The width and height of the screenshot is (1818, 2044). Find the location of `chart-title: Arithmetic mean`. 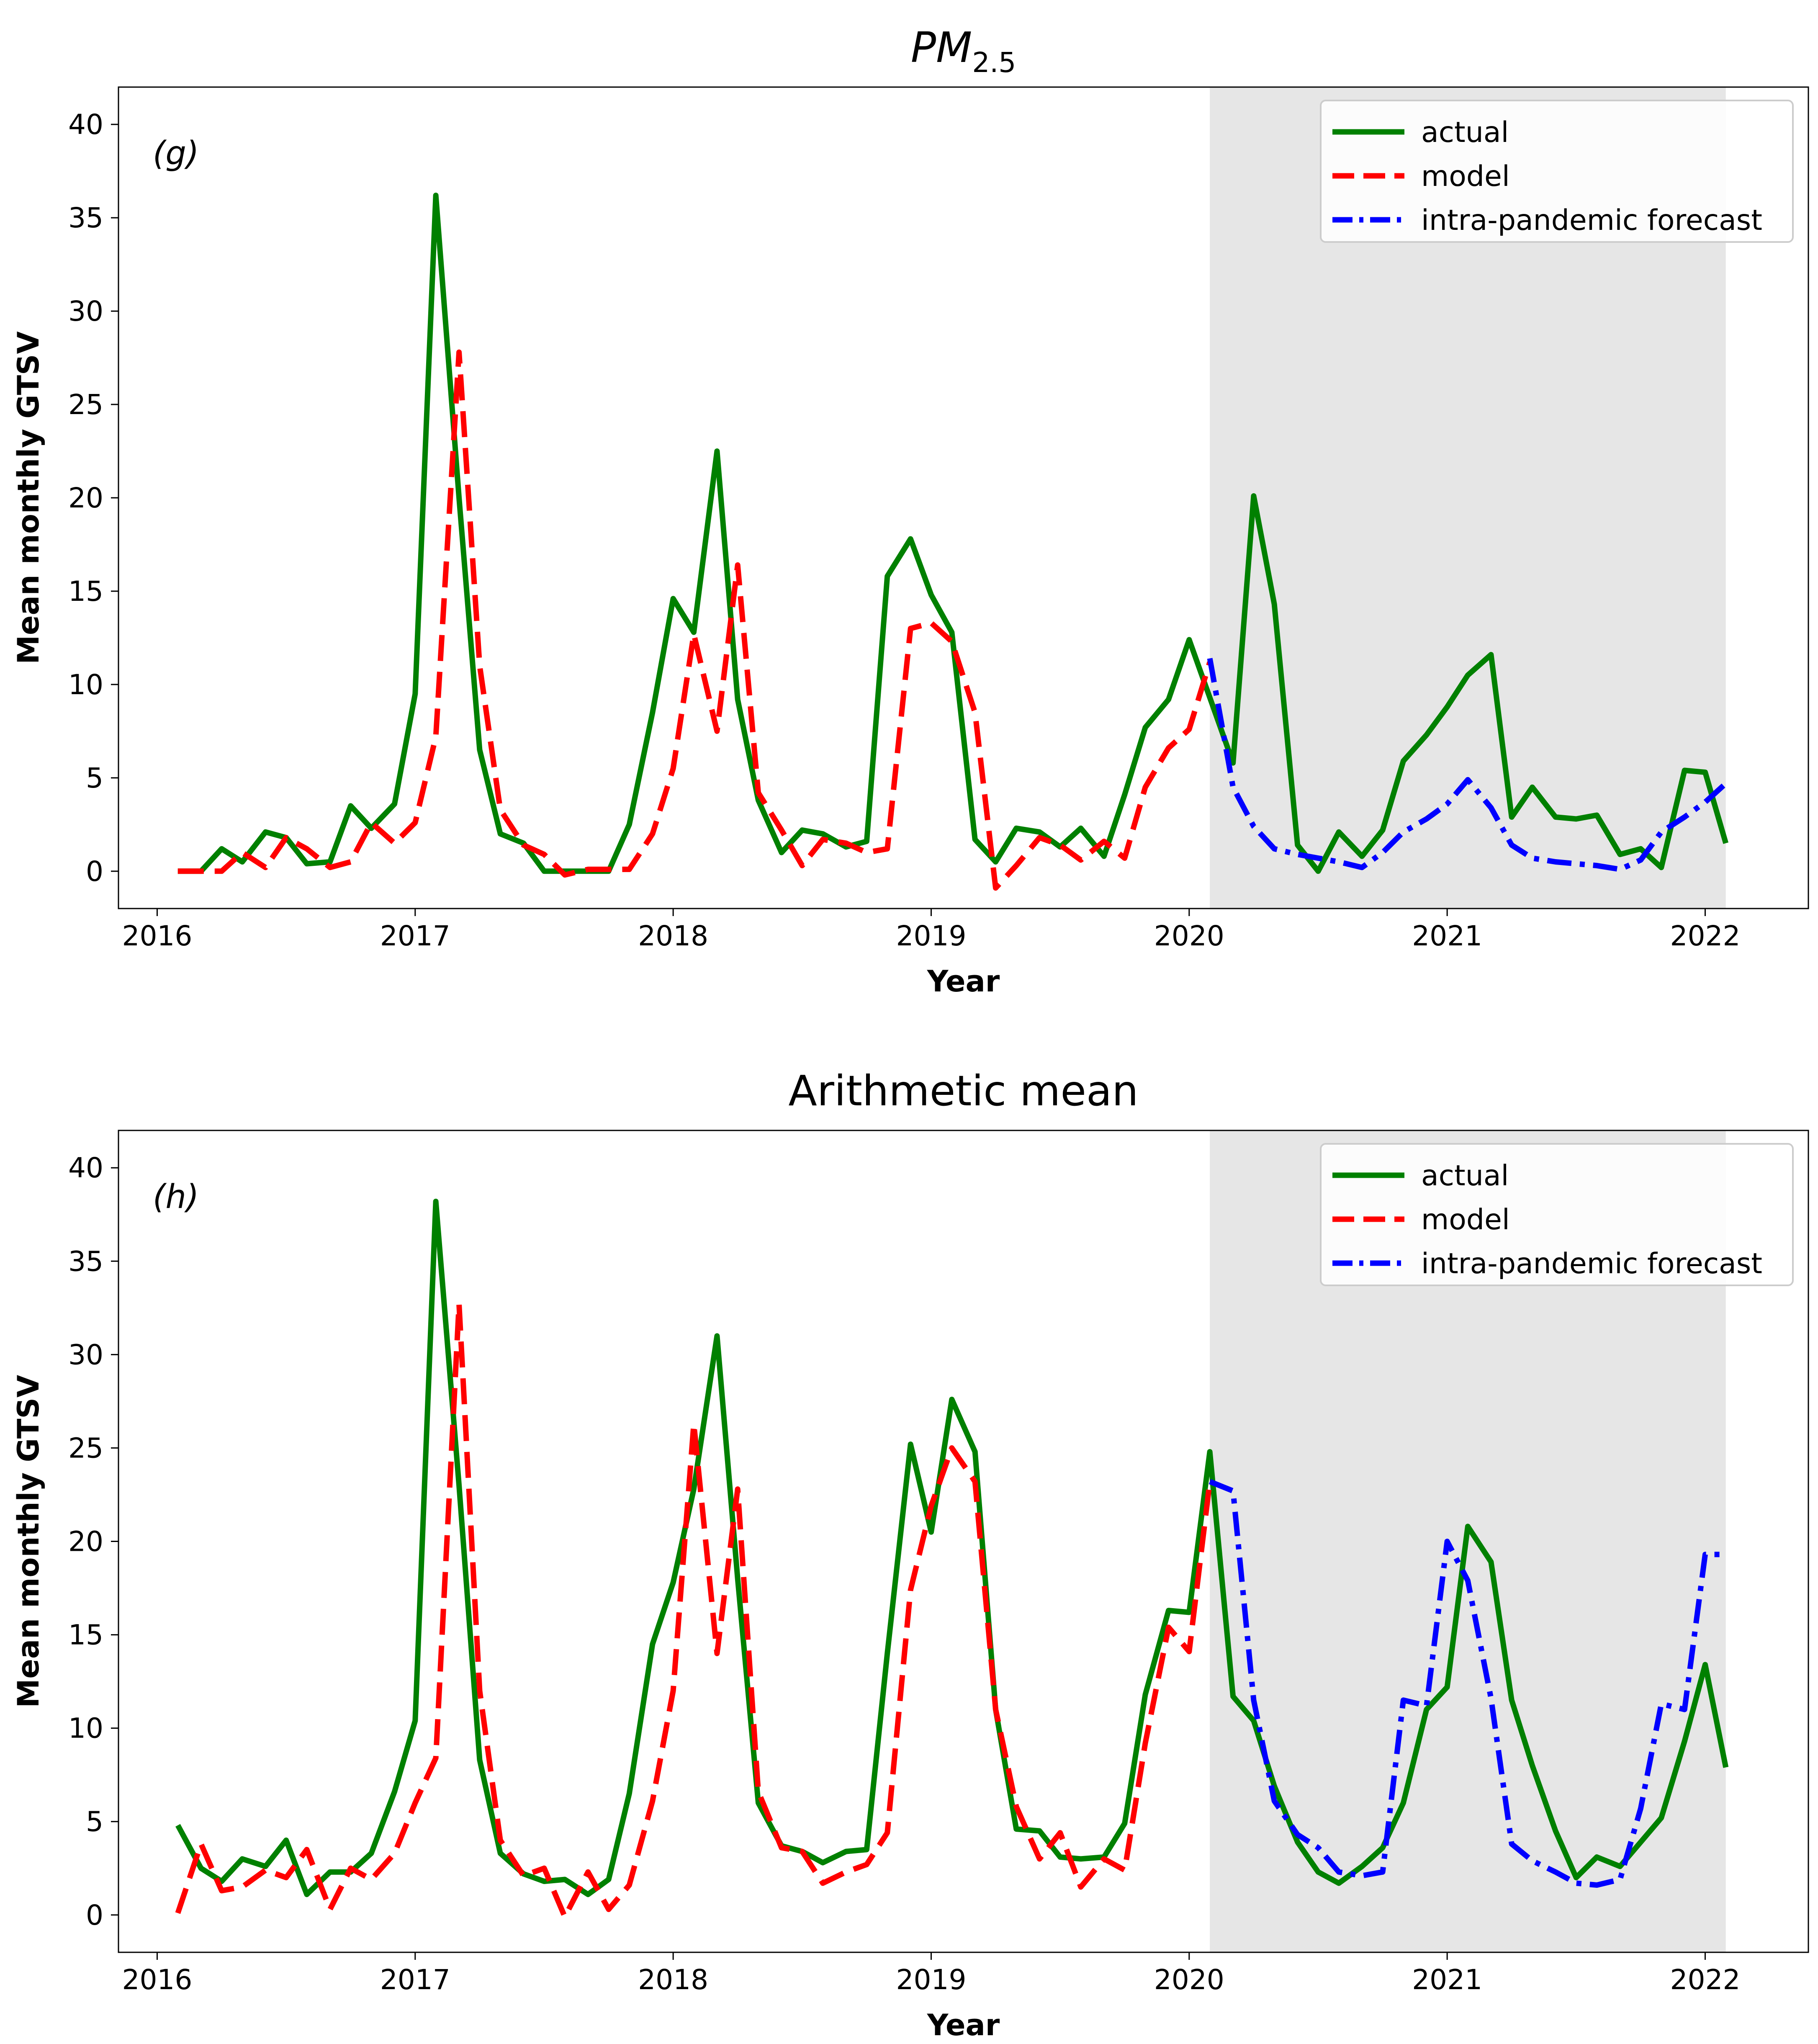

chart-title: Arithmetic mean is located at coordinates (963, 1090).